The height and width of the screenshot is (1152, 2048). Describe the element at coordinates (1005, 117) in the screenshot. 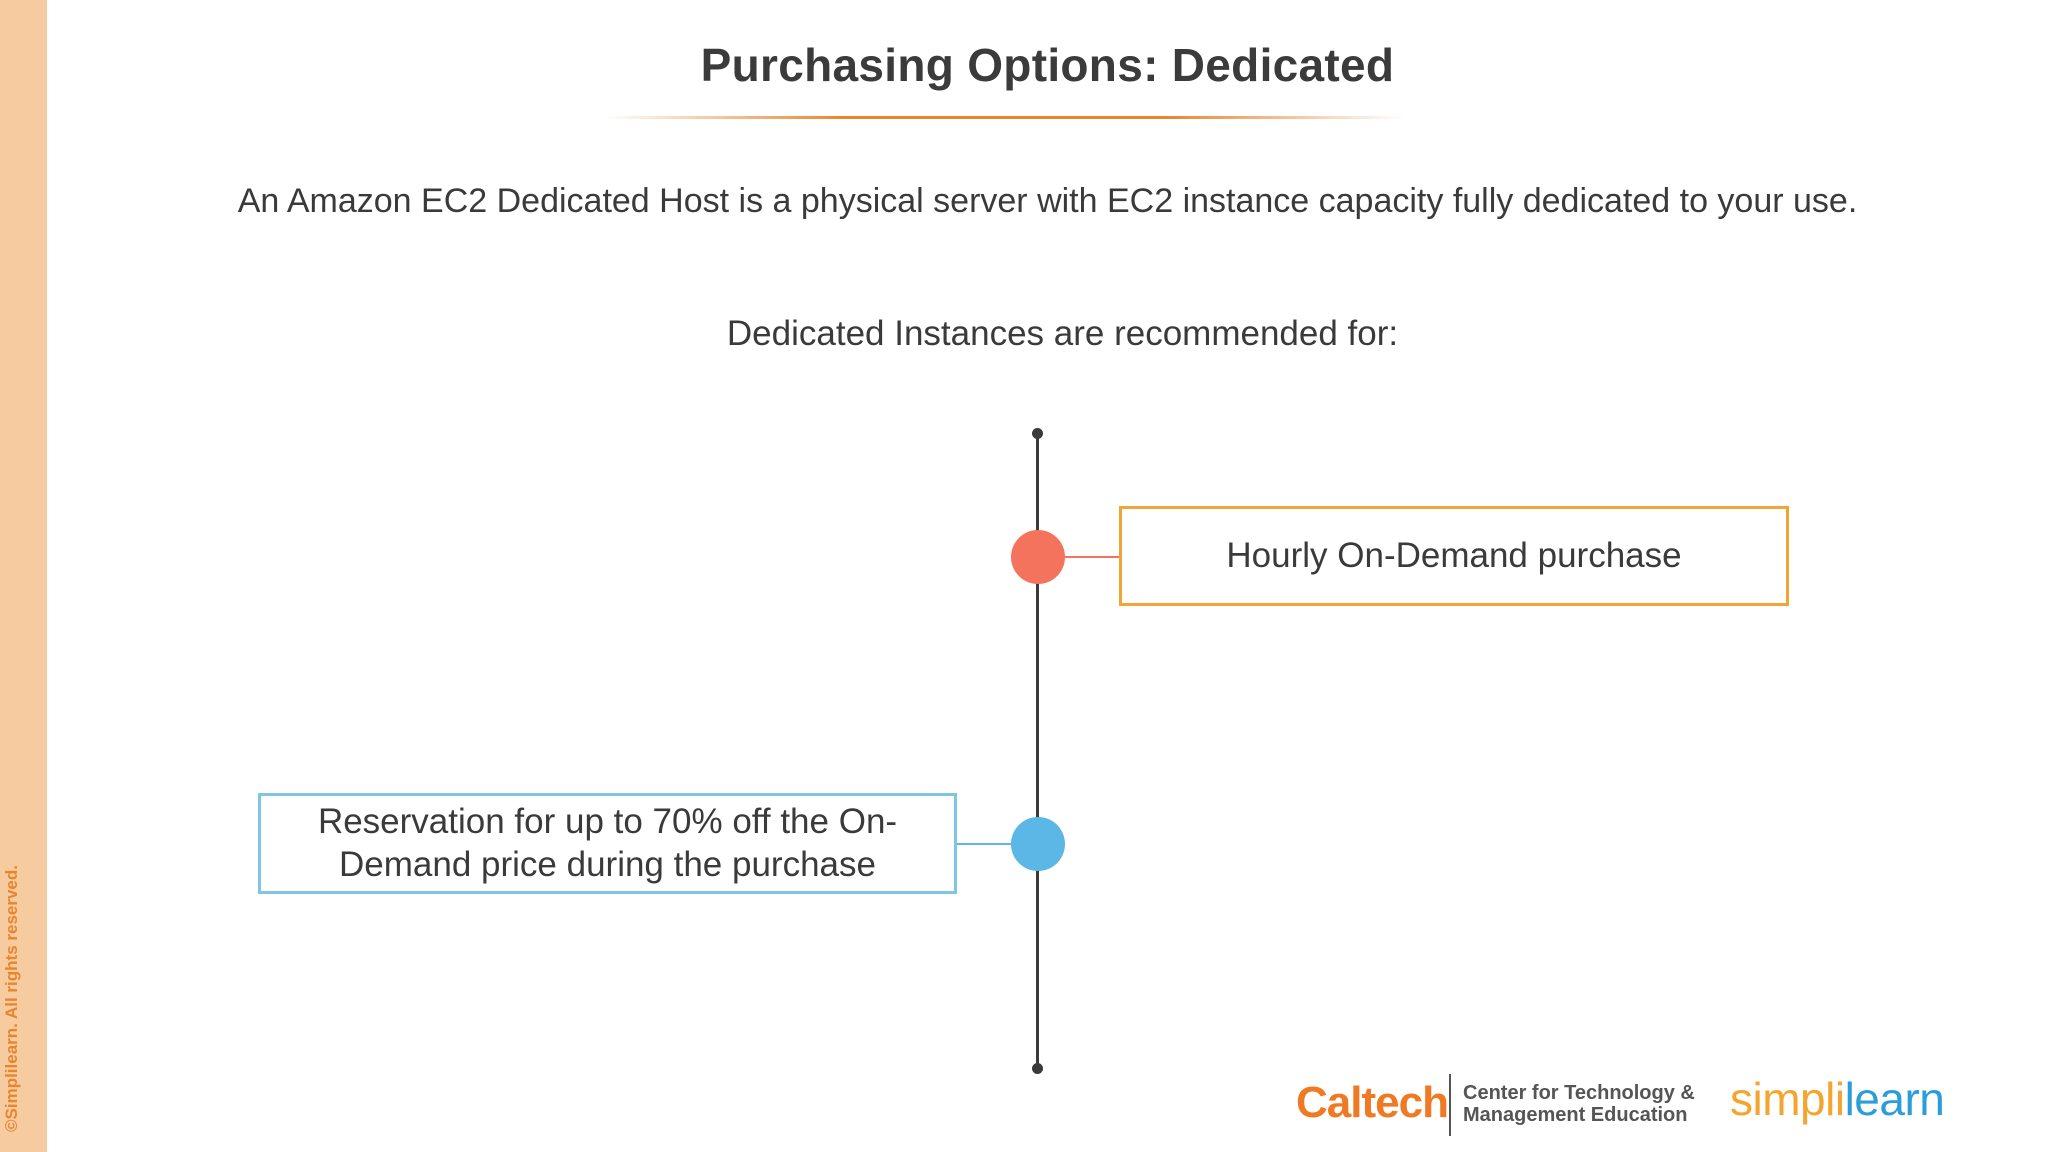

I see `title-underline` at that location.